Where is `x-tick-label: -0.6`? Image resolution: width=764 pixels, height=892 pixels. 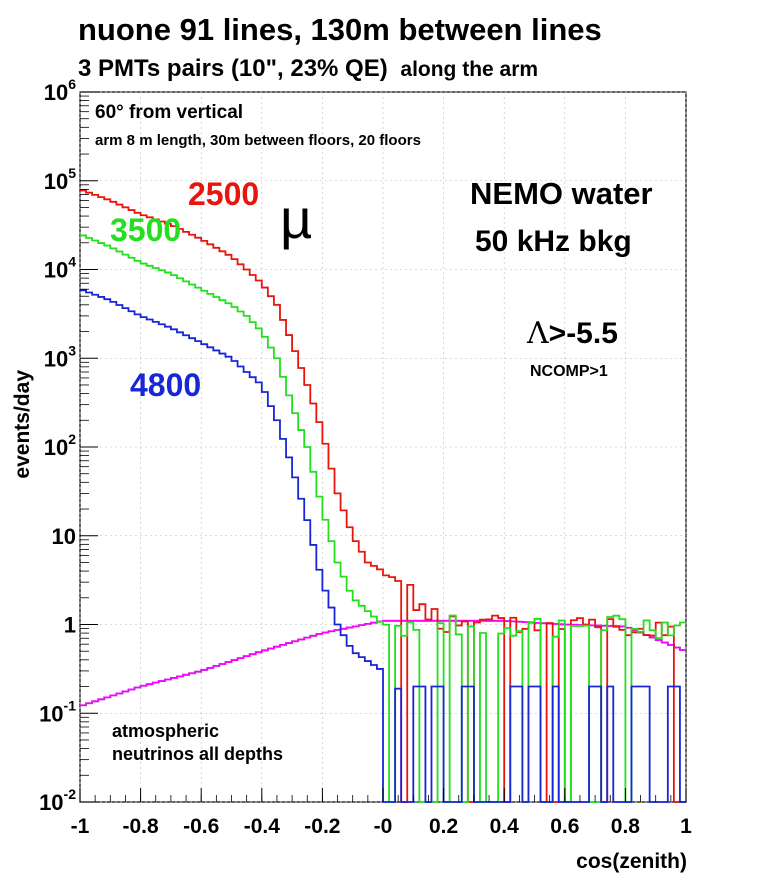
x-tick-label: -0.6 is located at coordinates (201, 826).